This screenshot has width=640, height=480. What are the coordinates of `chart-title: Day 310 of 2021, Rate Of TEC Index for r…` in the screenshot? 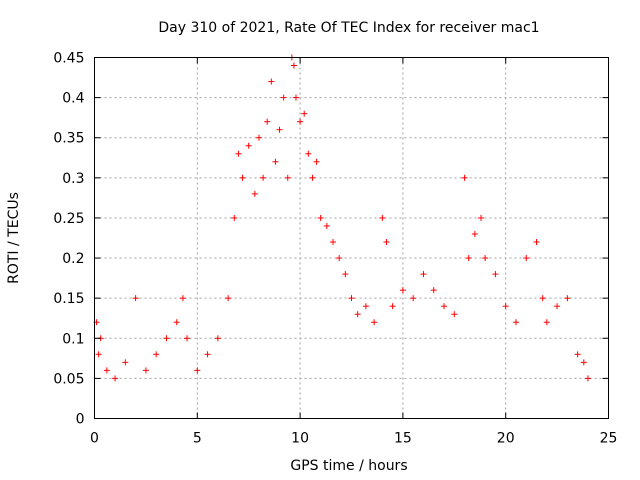 It's located at (348, 28).